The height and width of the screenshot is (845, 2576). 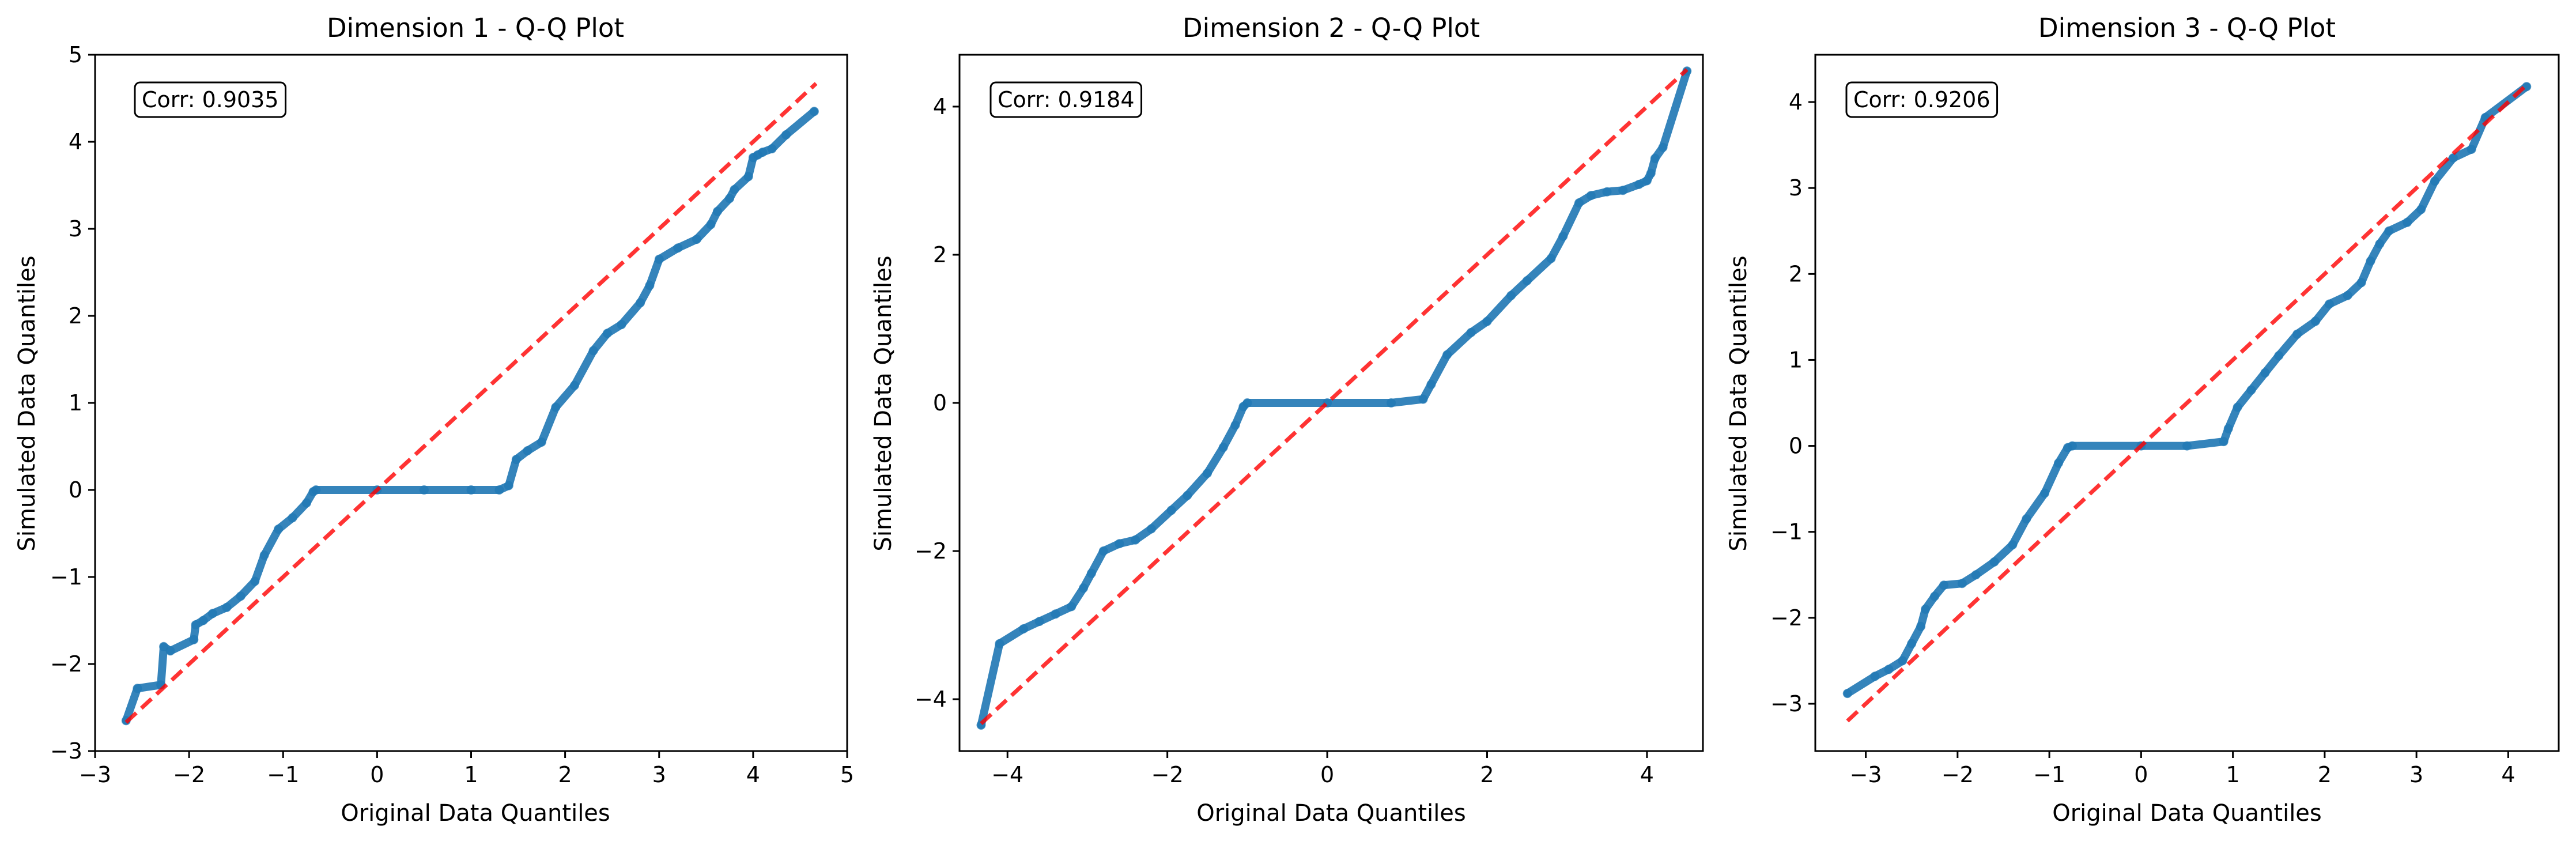 What do you see at coordinates (66, 664) in the screenshot?
I see `panel-1-y-tick-label: −2` at bounding box center [66, 664].